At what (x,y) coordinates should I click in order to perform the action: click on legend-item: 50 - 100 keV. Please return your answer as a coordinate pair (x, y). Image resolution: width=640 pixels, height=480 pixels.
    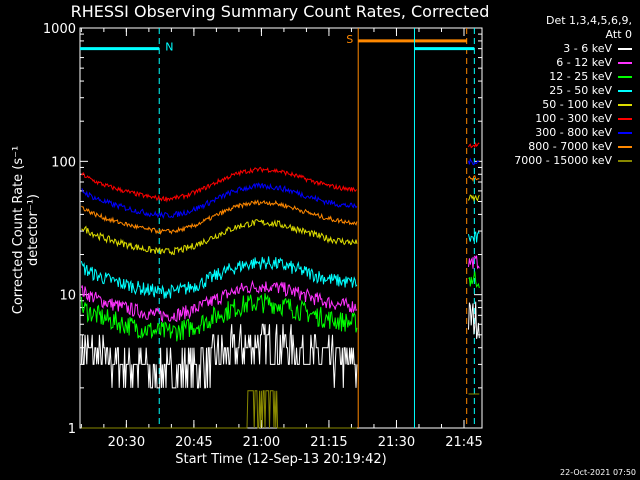
    Looking at the image, I should click on (547, 105).